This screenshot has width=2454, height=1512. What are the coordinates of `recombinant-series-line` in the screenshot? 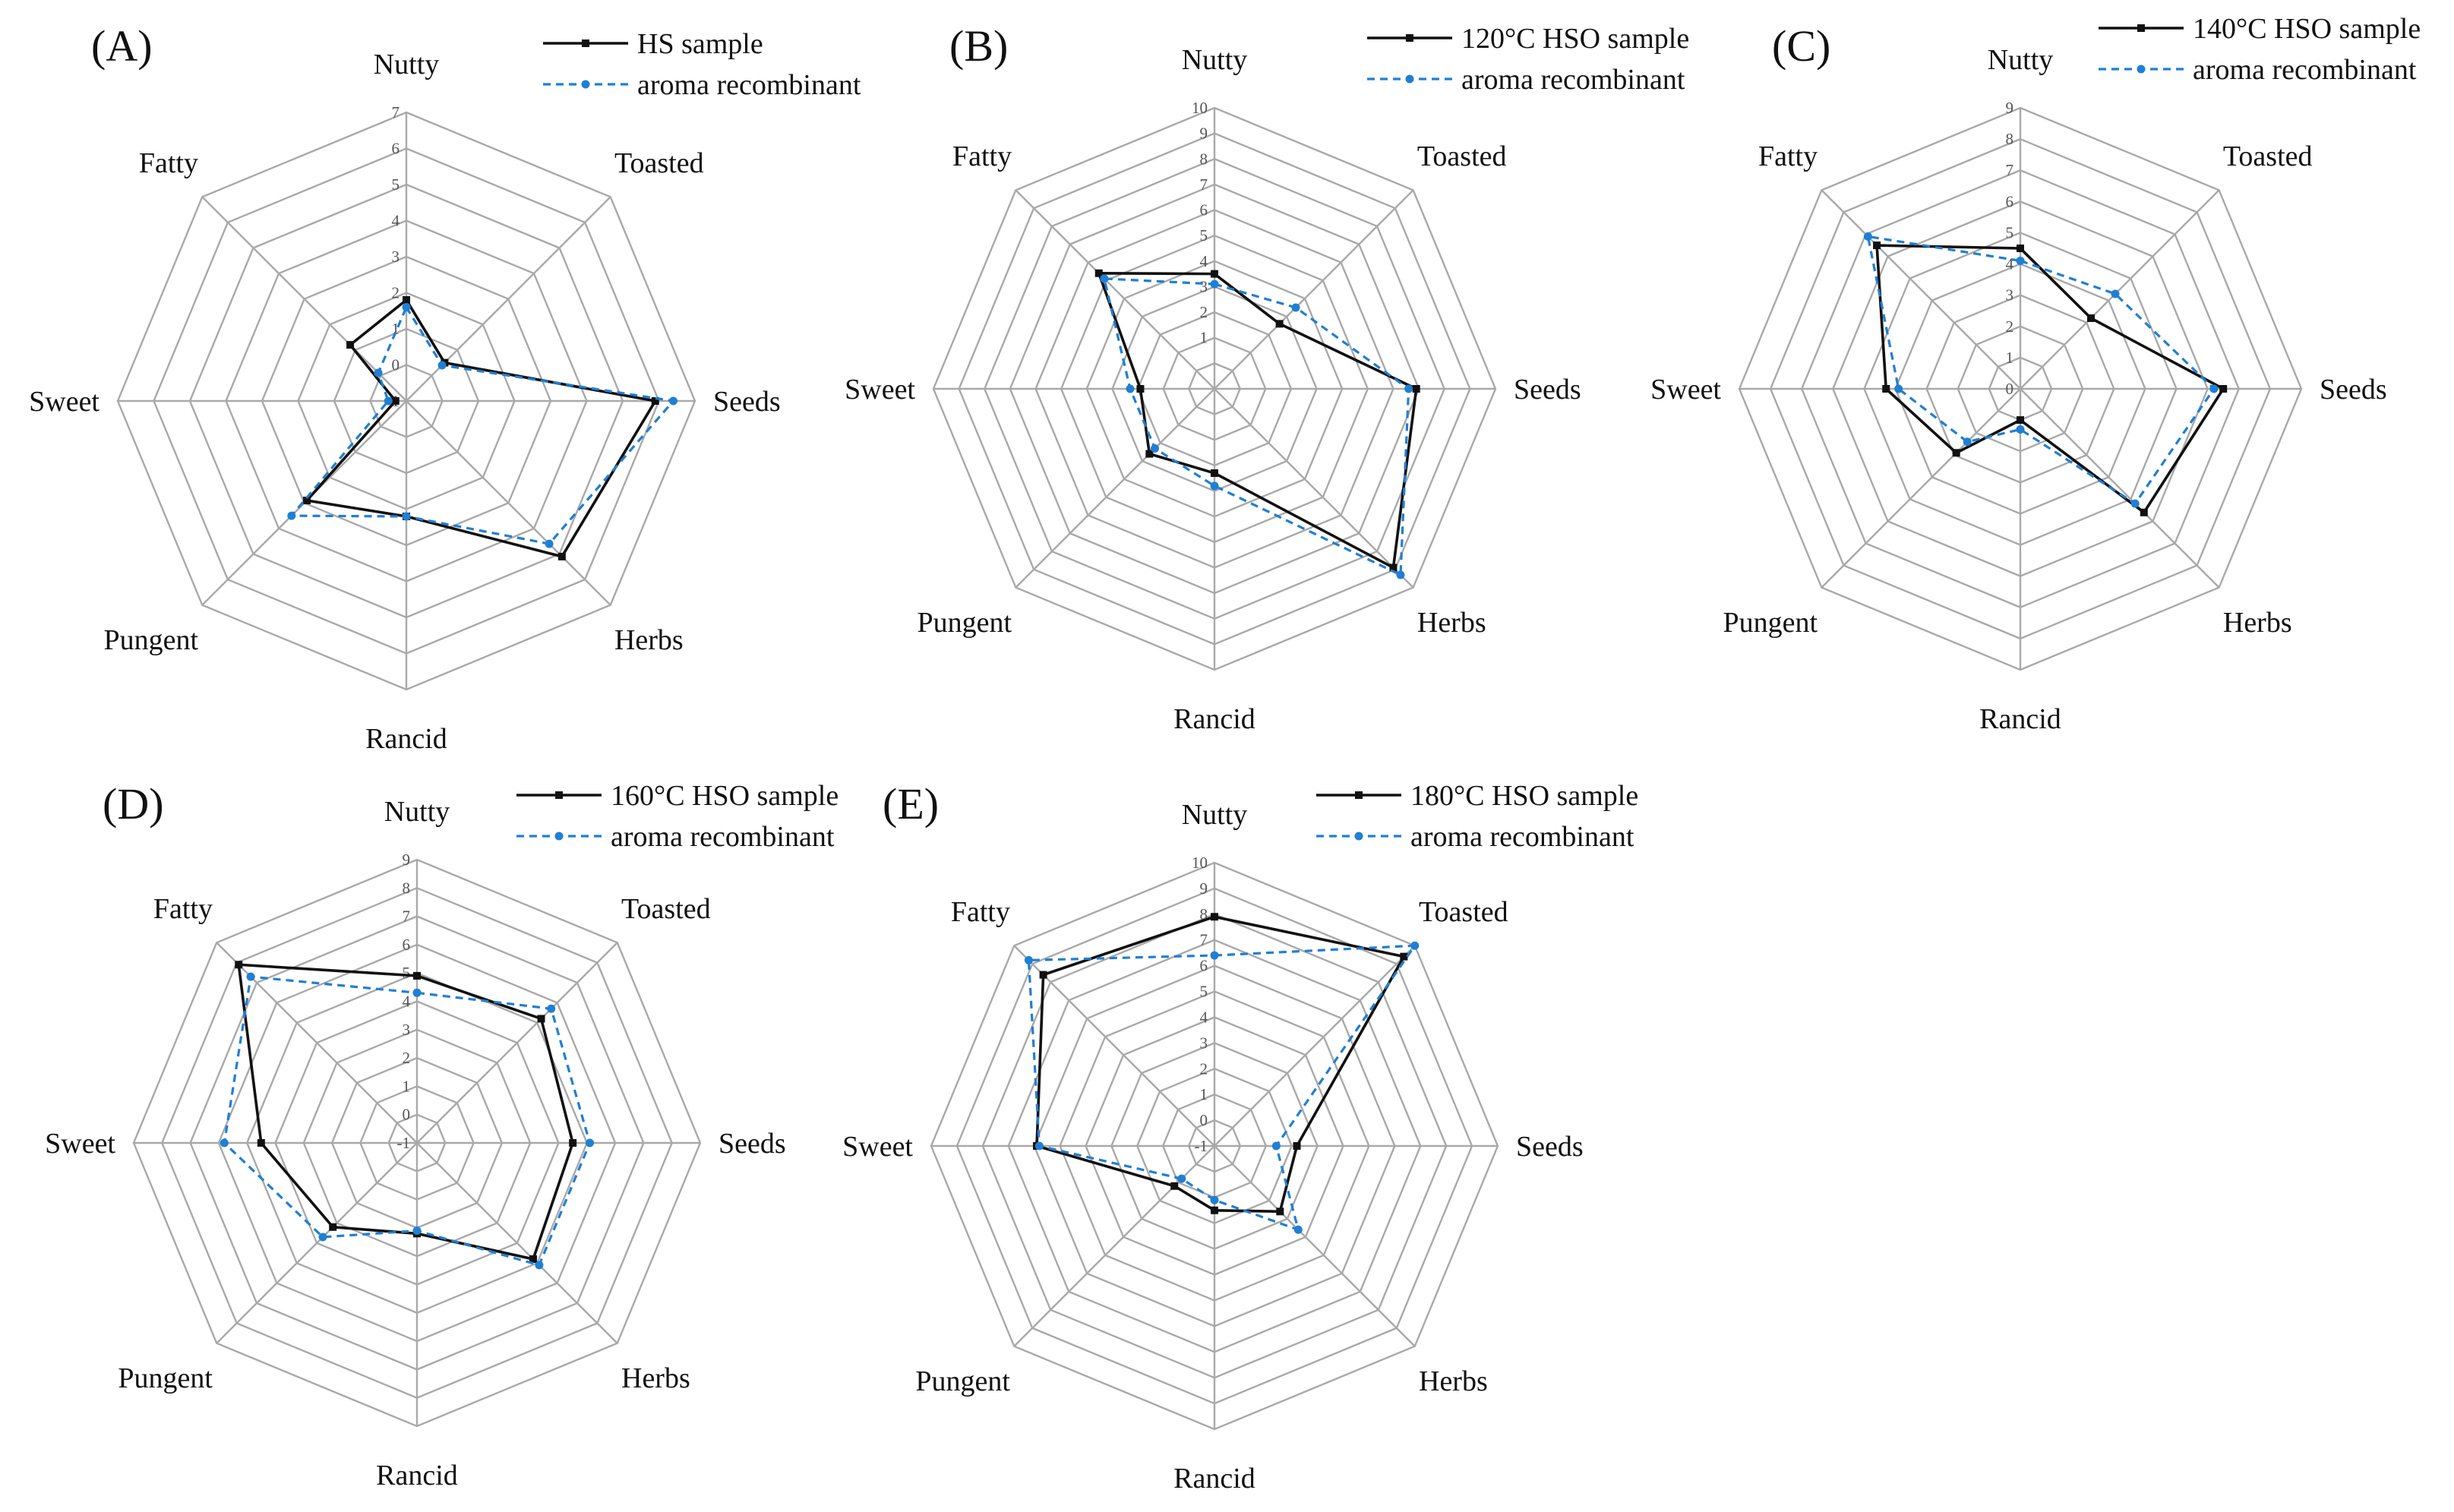 It's located at (1222, 1088).